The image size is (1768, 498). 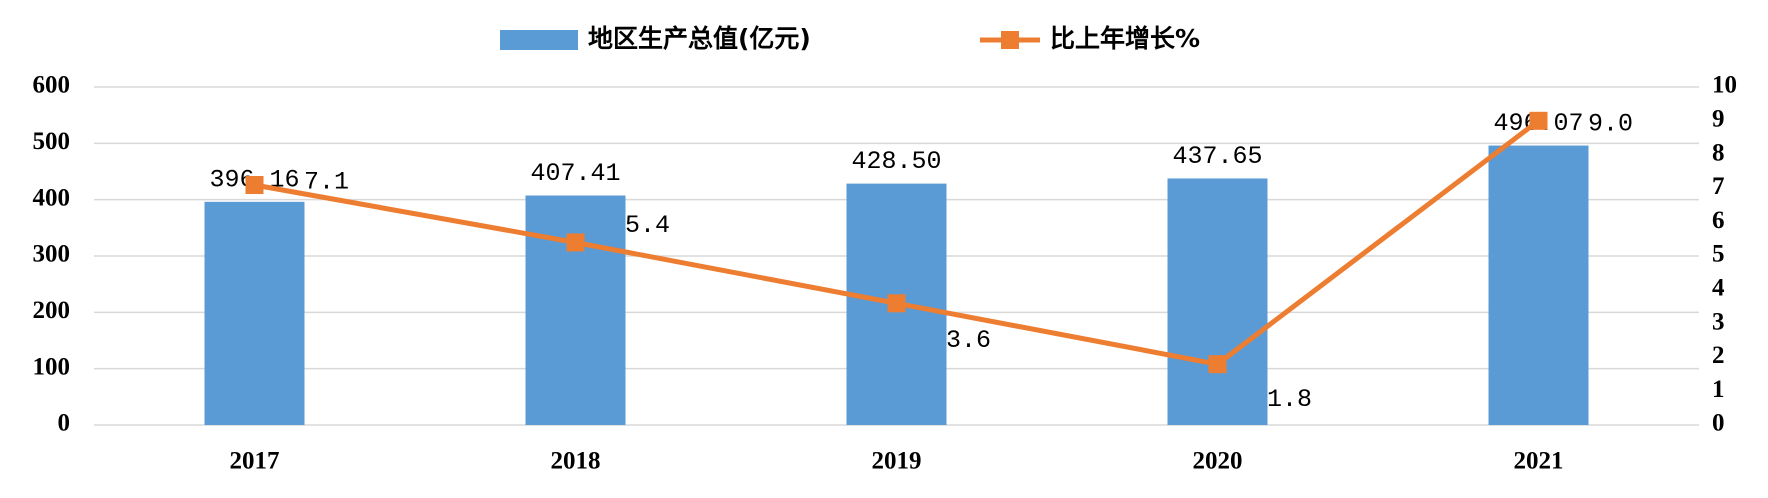 I want to click on y2-tick-label: 2, so click(x=1718, y=355).